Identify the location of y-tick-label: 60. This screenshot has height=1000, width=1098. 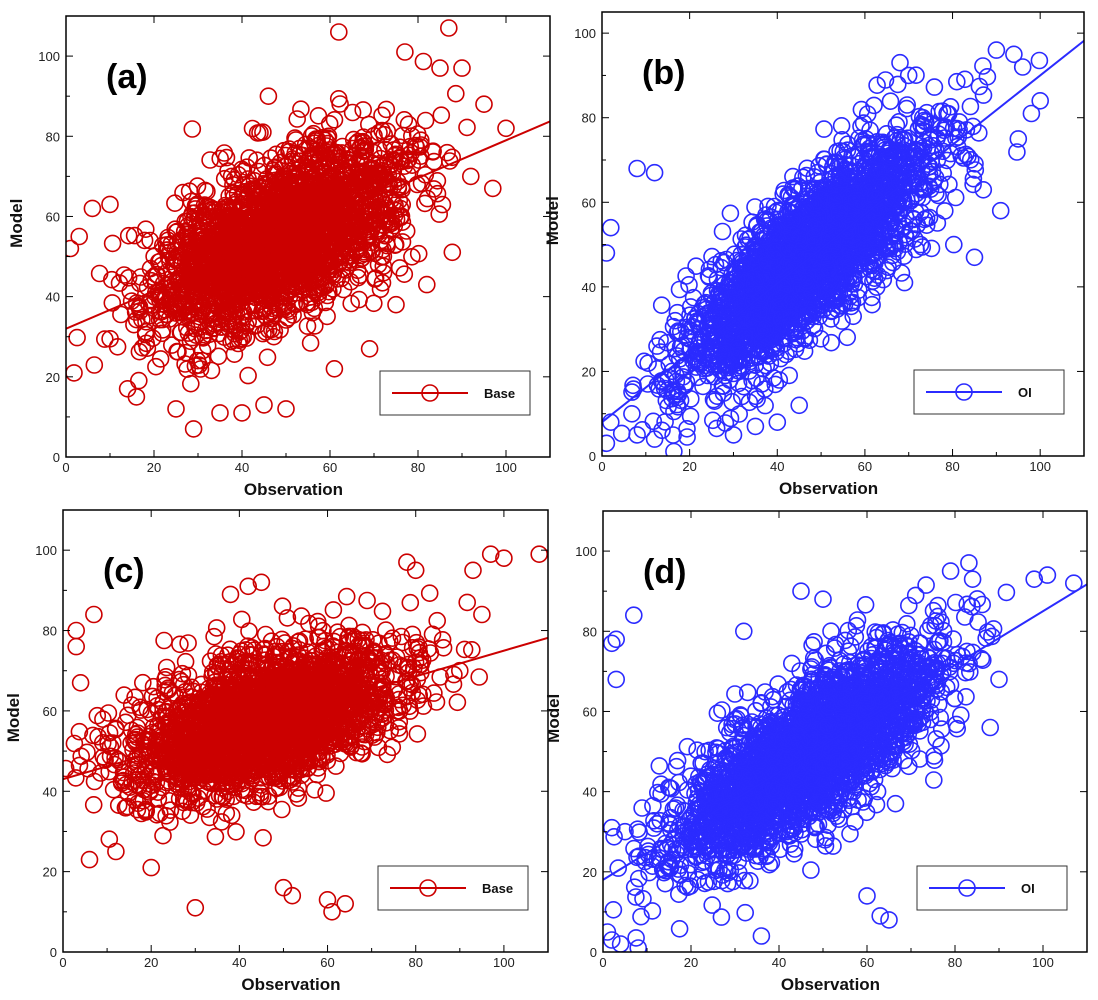
(53, 216).